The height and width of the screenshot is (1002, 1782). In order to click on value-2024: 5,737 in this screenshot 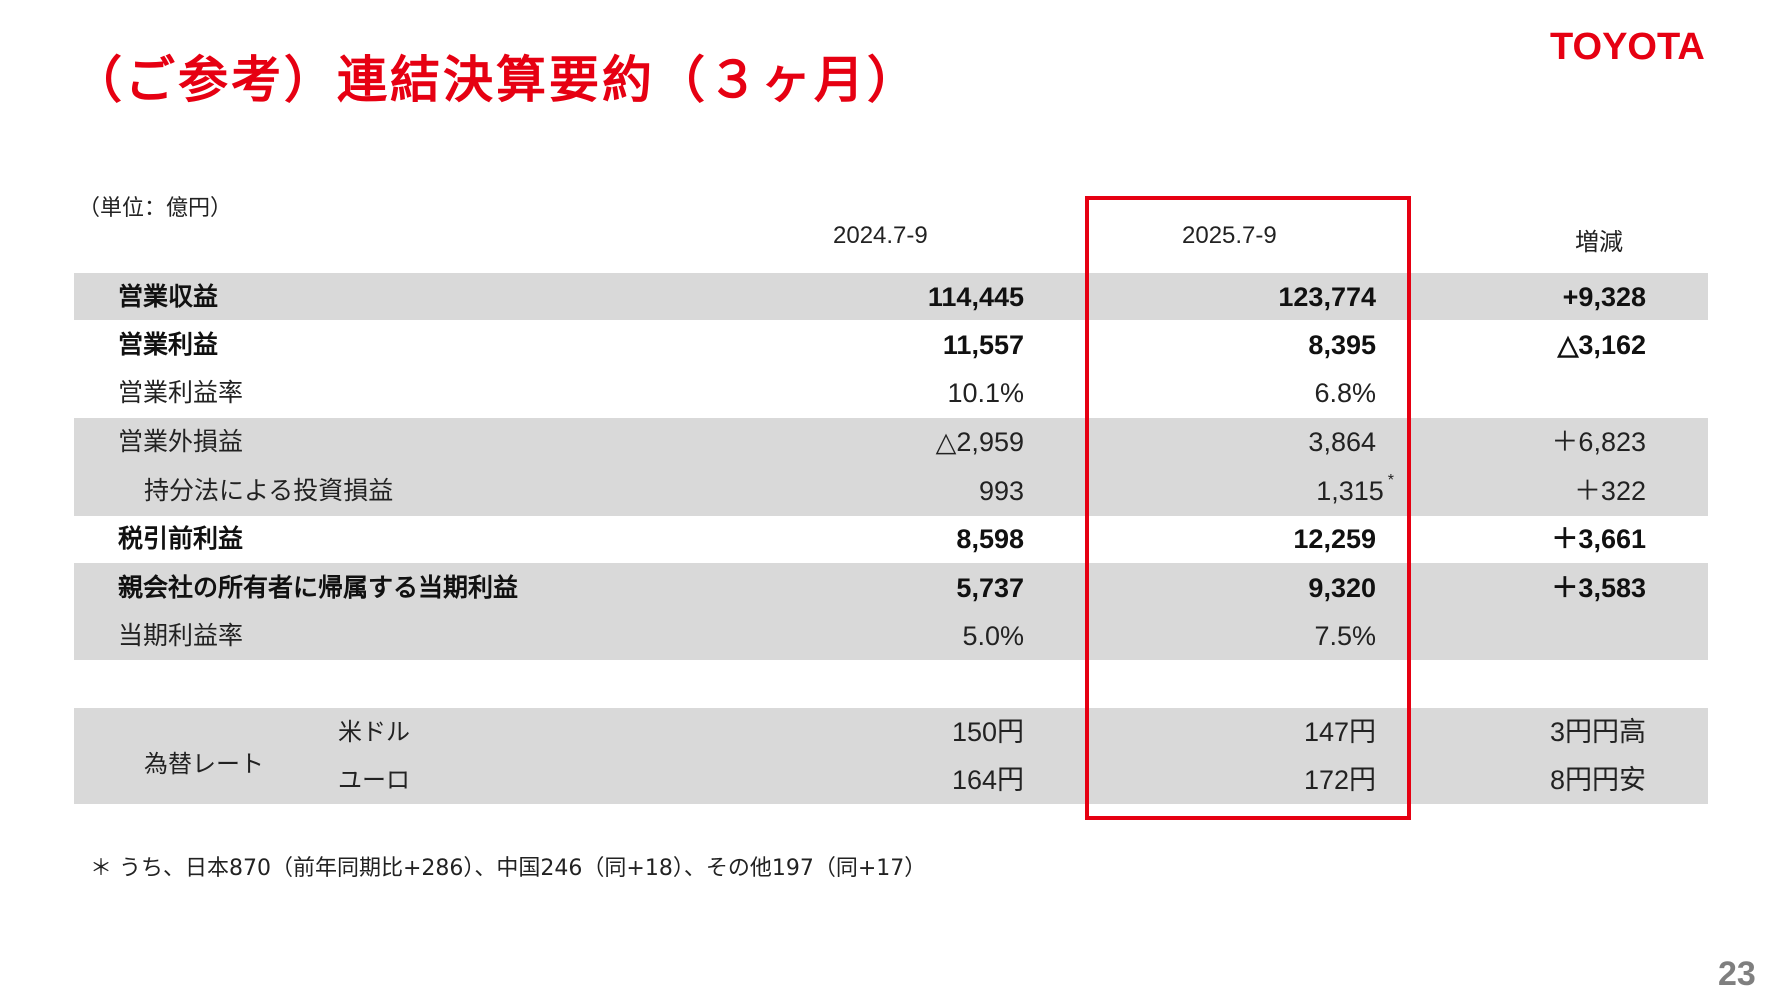, I will do `click(990, 588)`.